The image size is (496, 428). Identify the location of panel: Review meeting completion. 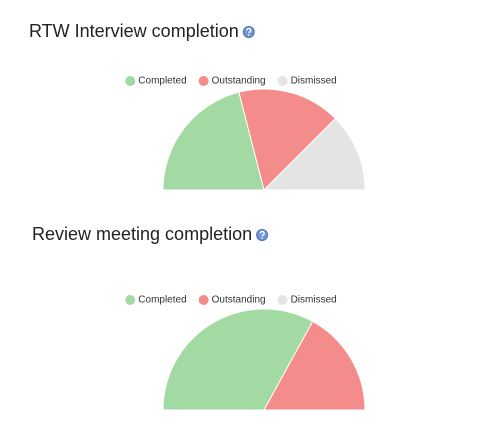
(150, 234).